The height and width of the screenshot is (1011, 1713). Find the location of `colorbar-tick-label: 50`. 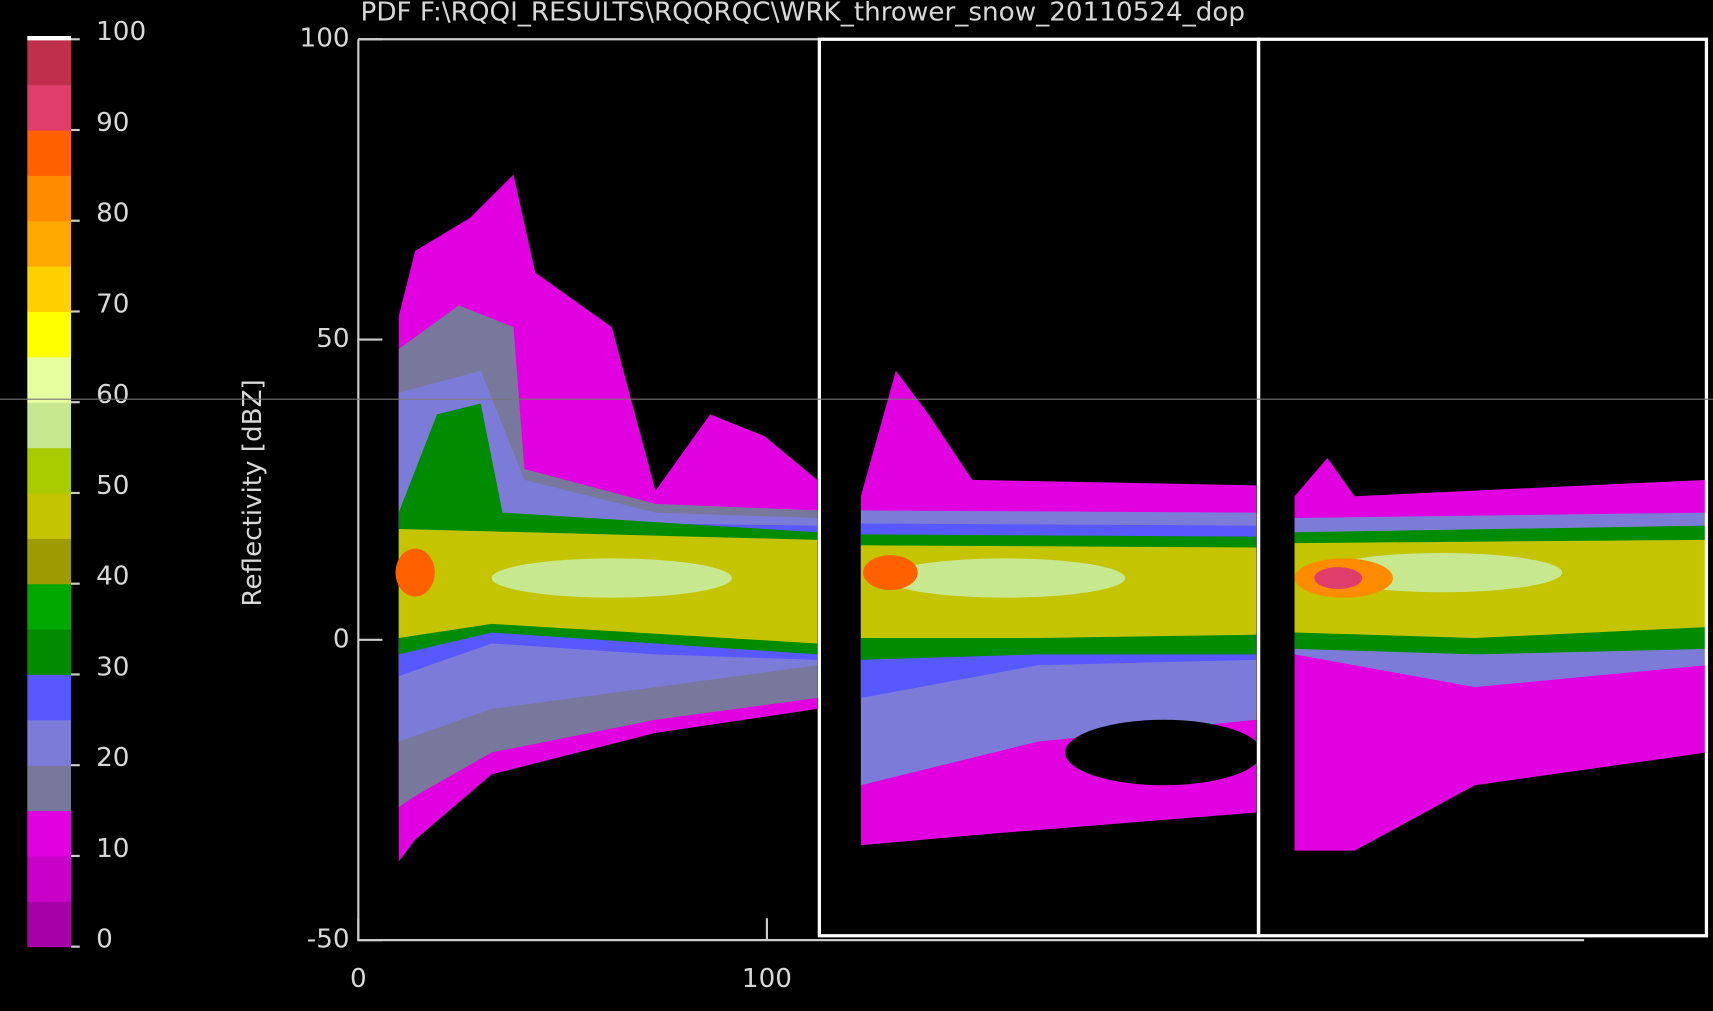

colorbar-tick-label: 50 is located at coordinates (112, 486).